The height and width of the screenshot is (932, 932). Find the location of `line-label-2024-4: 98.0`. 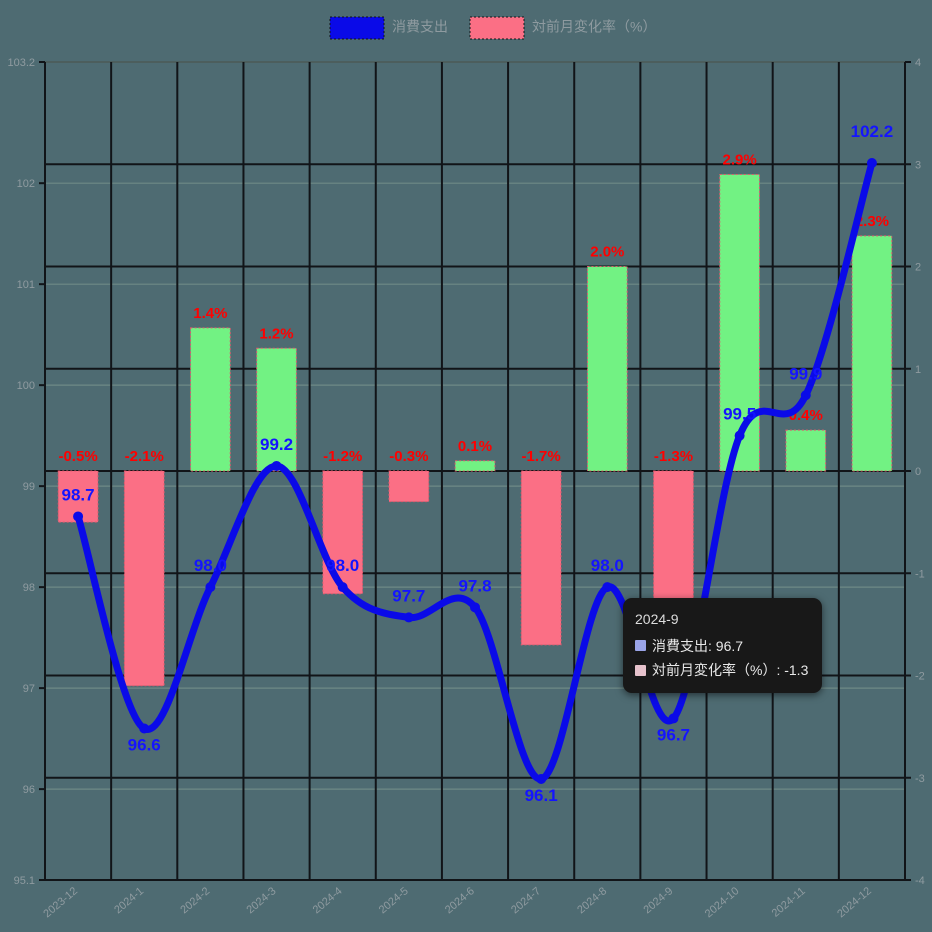

line-label-2024-4: 98.0 is located at coordinates (342, 565).